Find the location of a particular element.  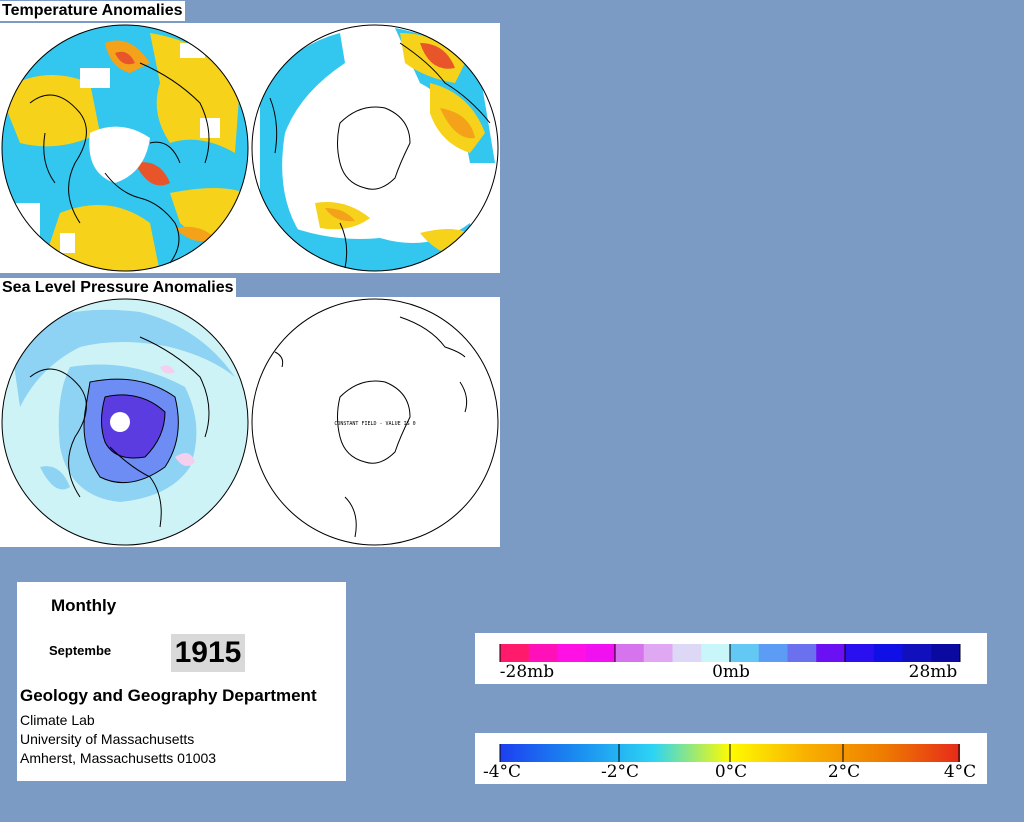

temperature-label-zero: 0°C is located at coordinates (731, 772).